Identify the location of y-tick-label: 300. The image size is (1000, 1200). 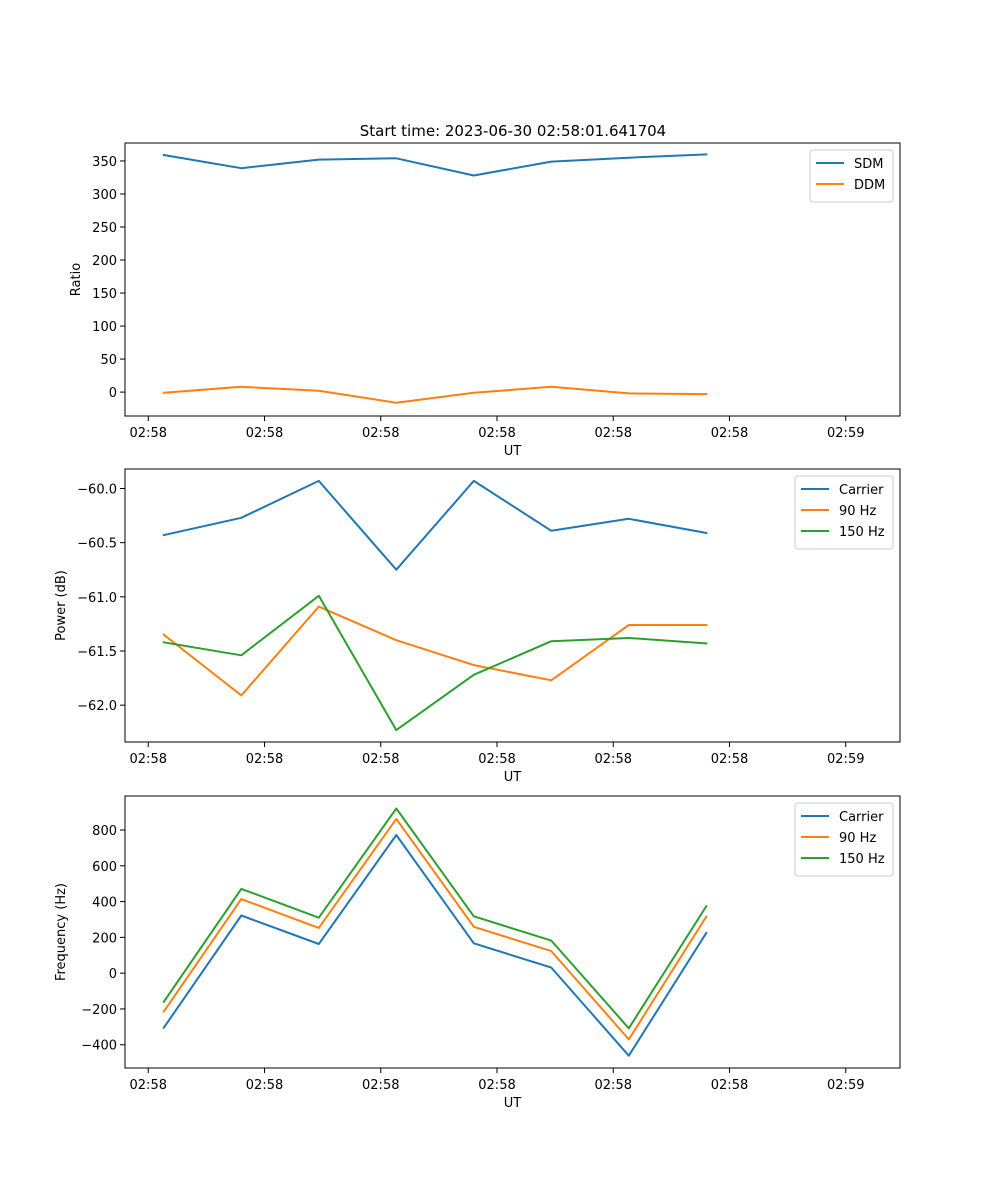
(104, 195).